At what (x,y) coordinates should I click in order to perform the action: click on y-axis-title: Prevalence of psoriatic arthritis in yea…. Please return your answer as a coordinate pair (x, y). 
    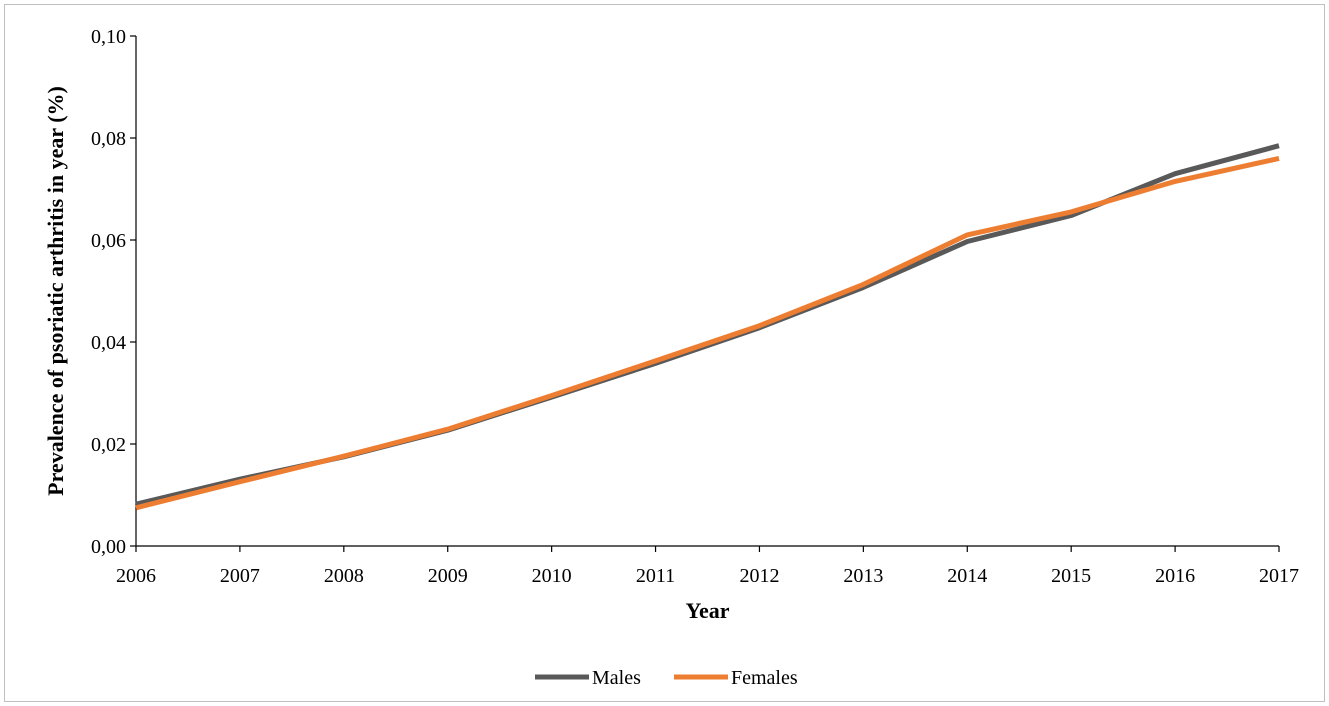
    Looking at the image, I should click on (55, 291).